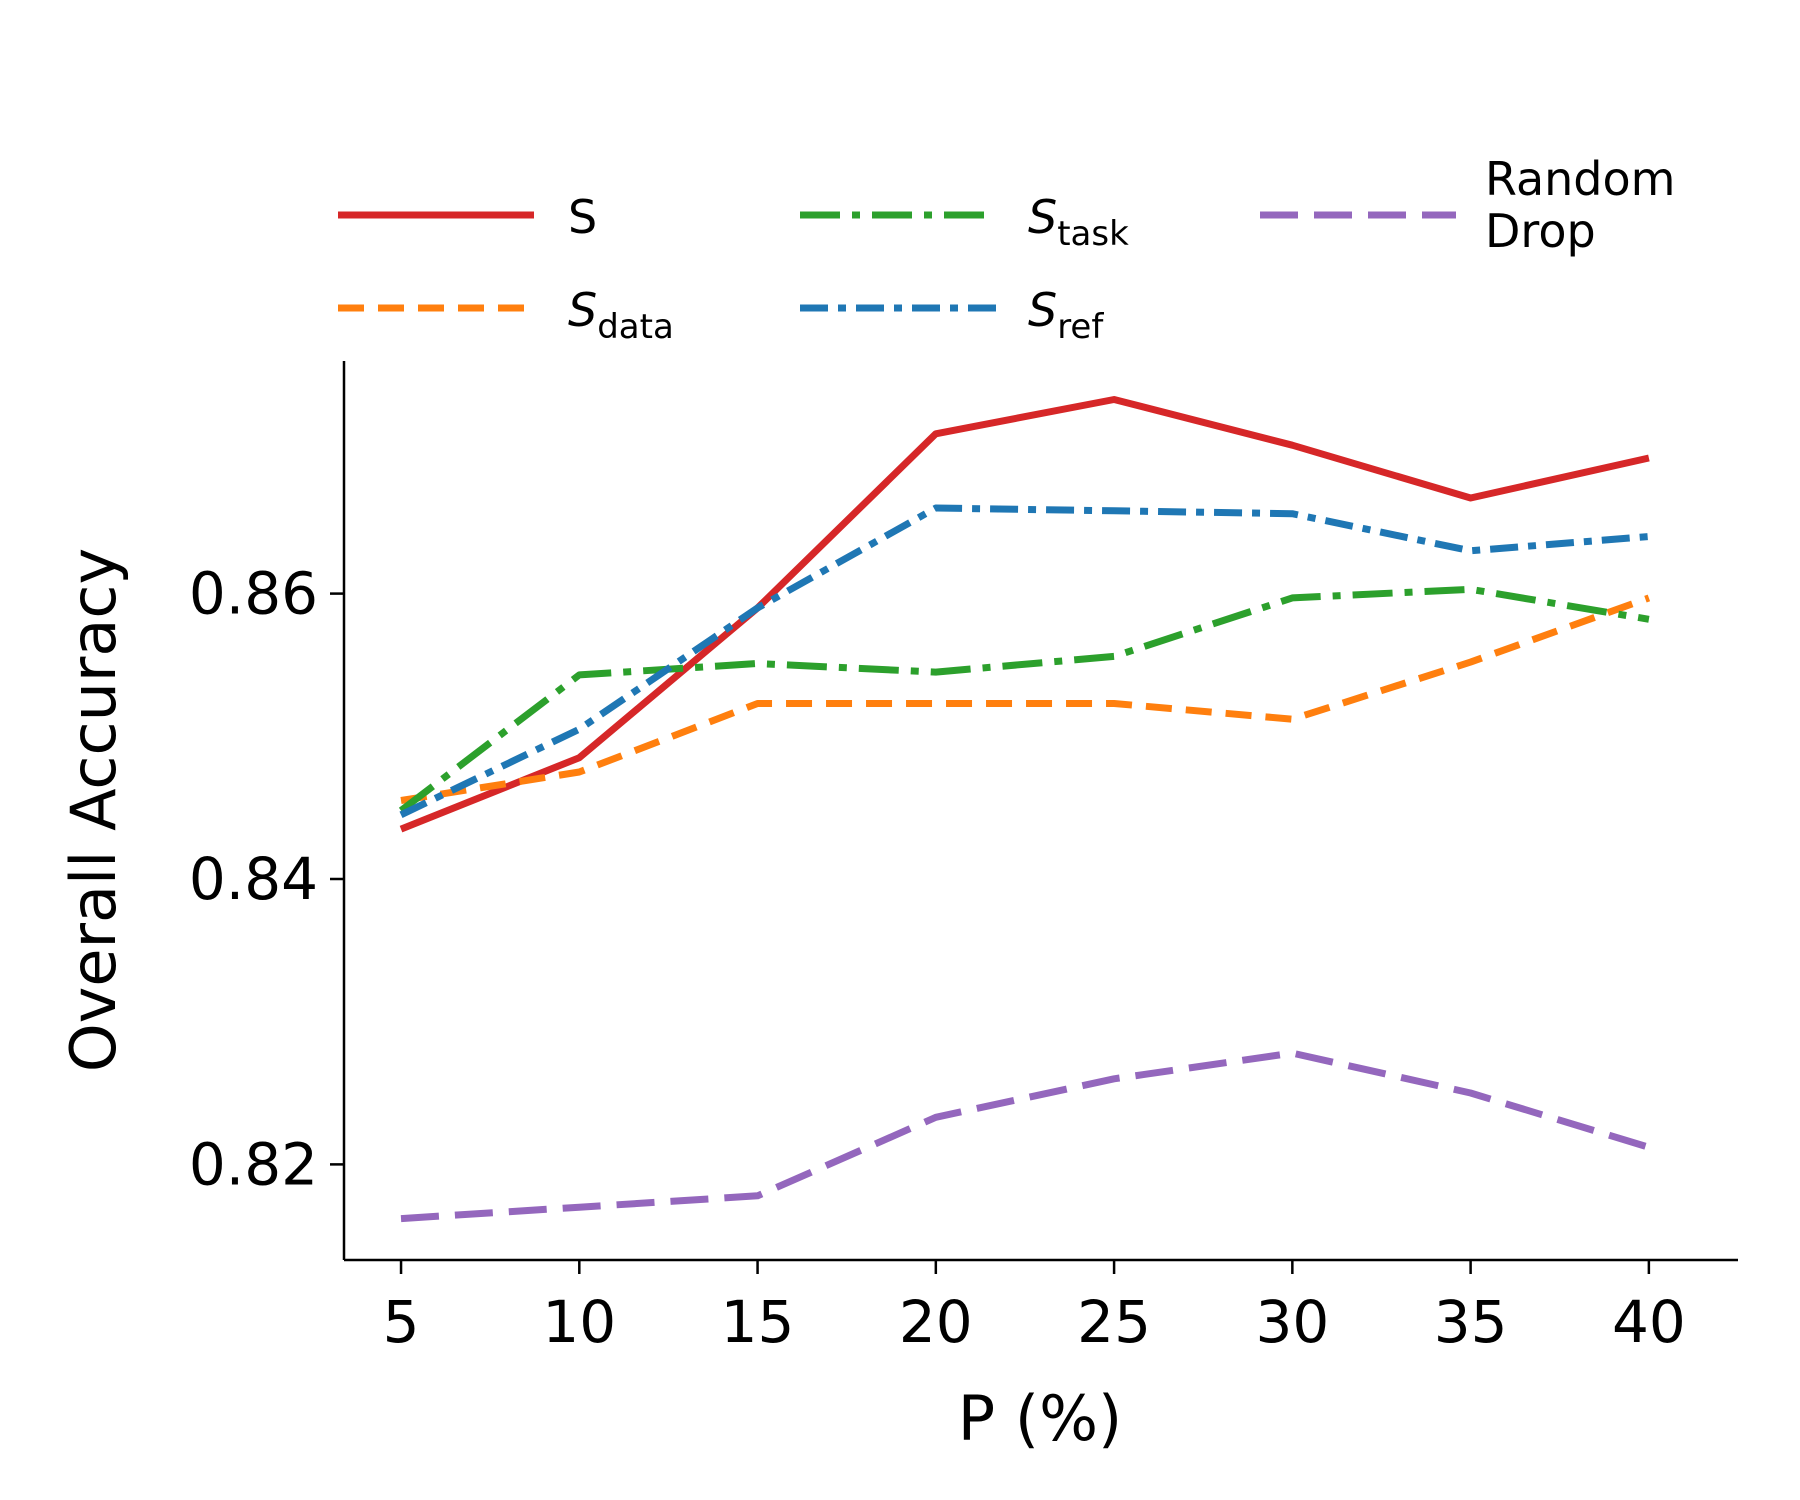  What do you see at coordinates (621, 315) in the screenshot?
I see `legend-label-sdata: Sdata` at bounding box center [621, 315].